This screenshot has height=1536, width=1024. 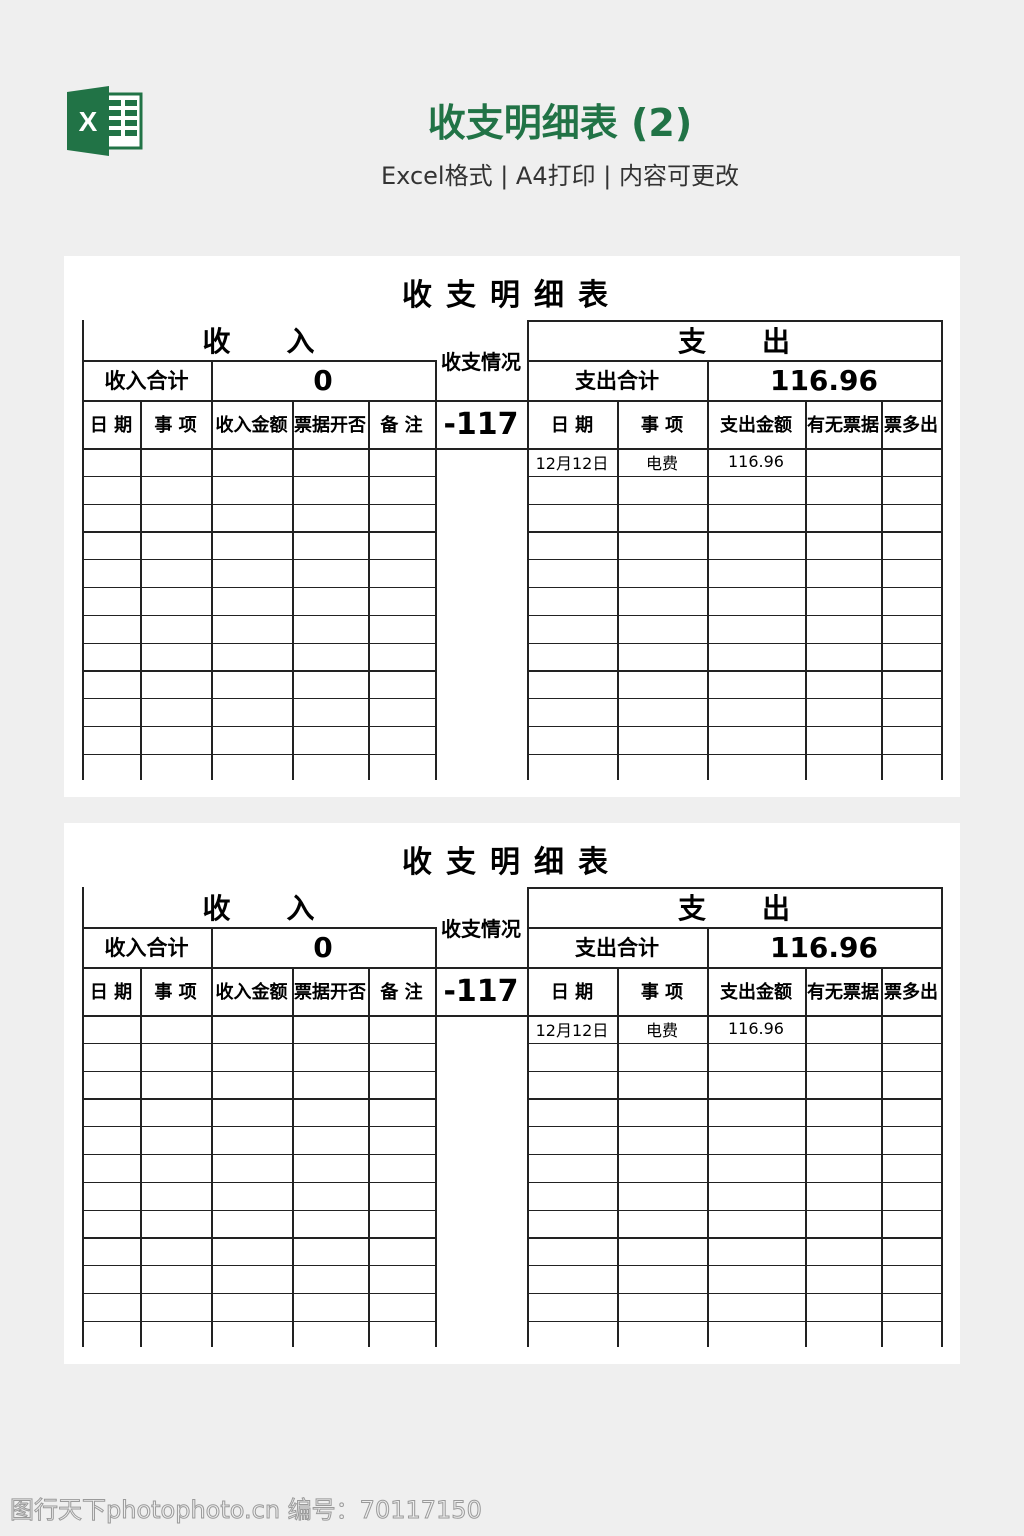 What do you see at coordinates (481, 424) in the screenshot?
I see `balance-value: -117` at bounding box center [481, 424].